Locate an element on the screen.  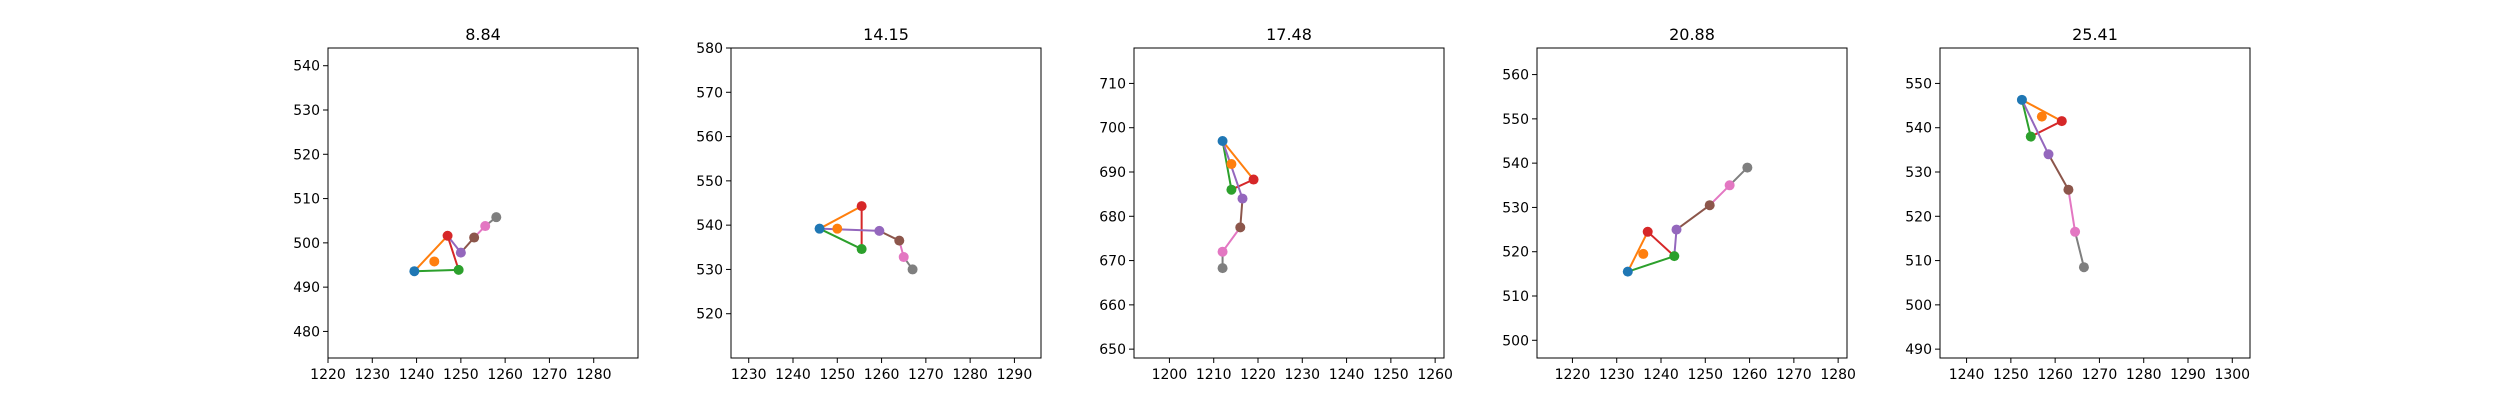
y-tick-label: 480 is located at coordinates (306, 332).